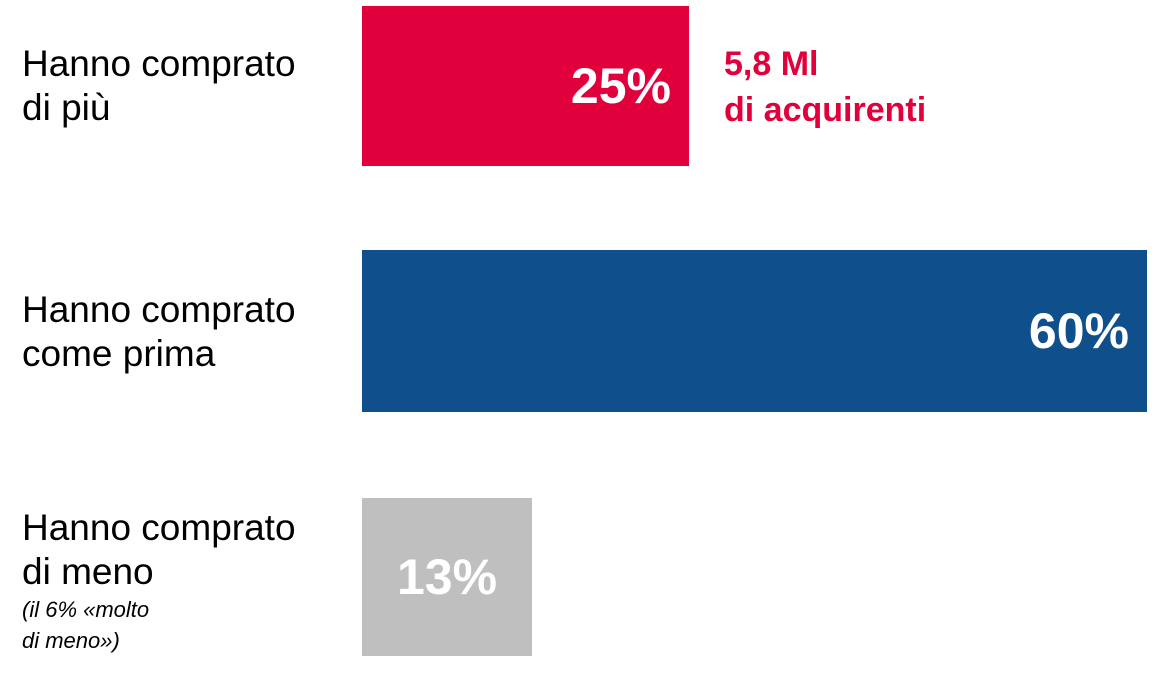 This screenshot has width=1156, height=674. I want to click on category-note-line: (il 6% «molto, so click(86, 609).